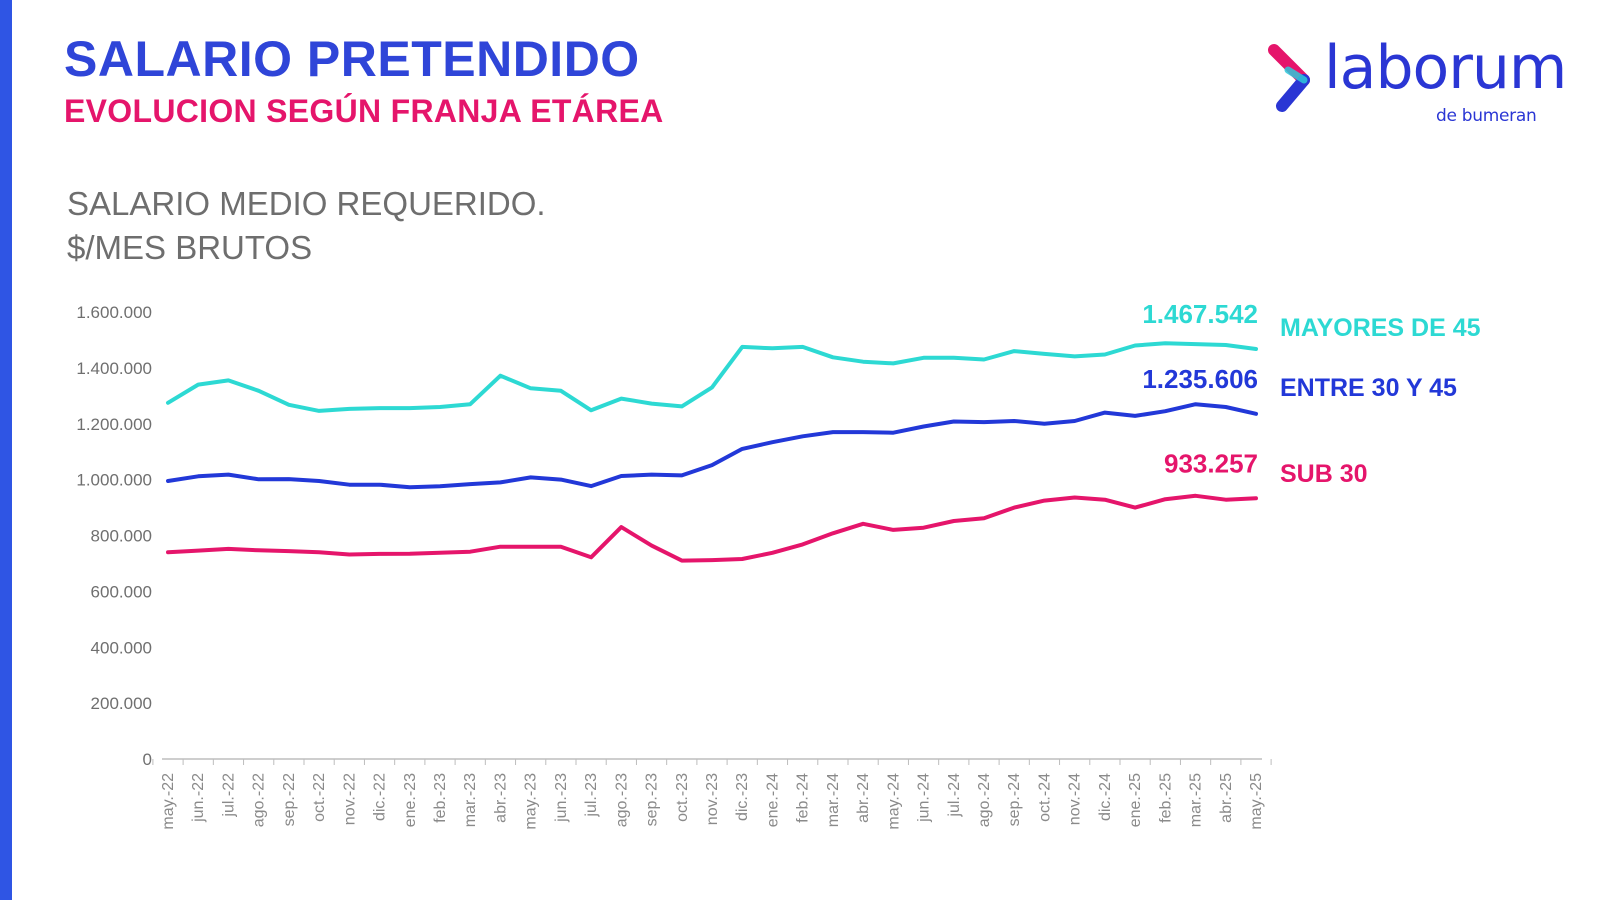 This screenshot has width=1600, height=900. I want to click on x-tick-label: may.-22, so click(168, 801).